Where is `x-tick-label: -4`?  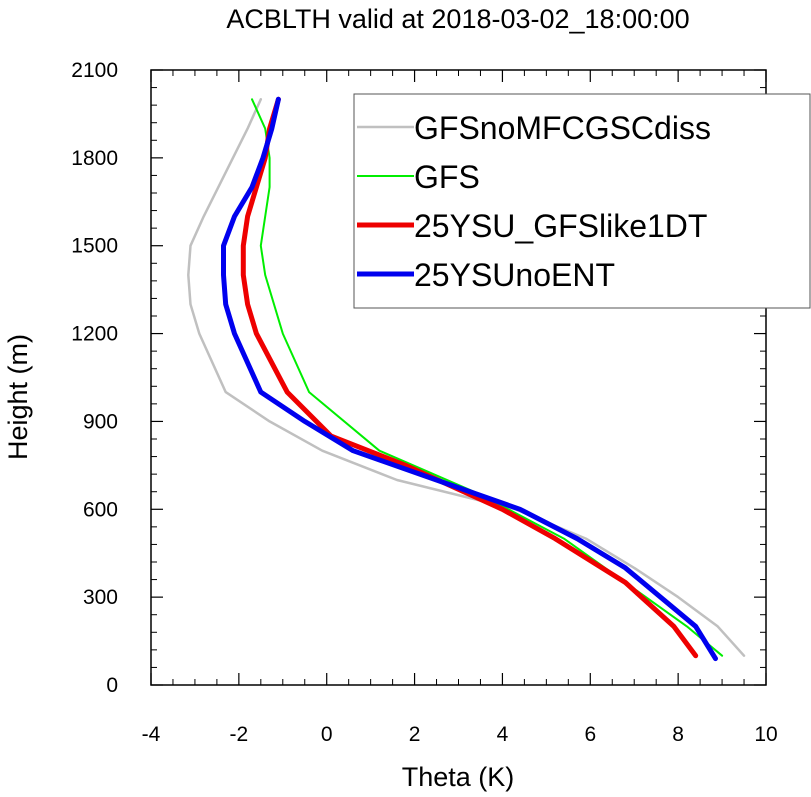 x-tick-label: -4 is located at coordinates (151, 734).